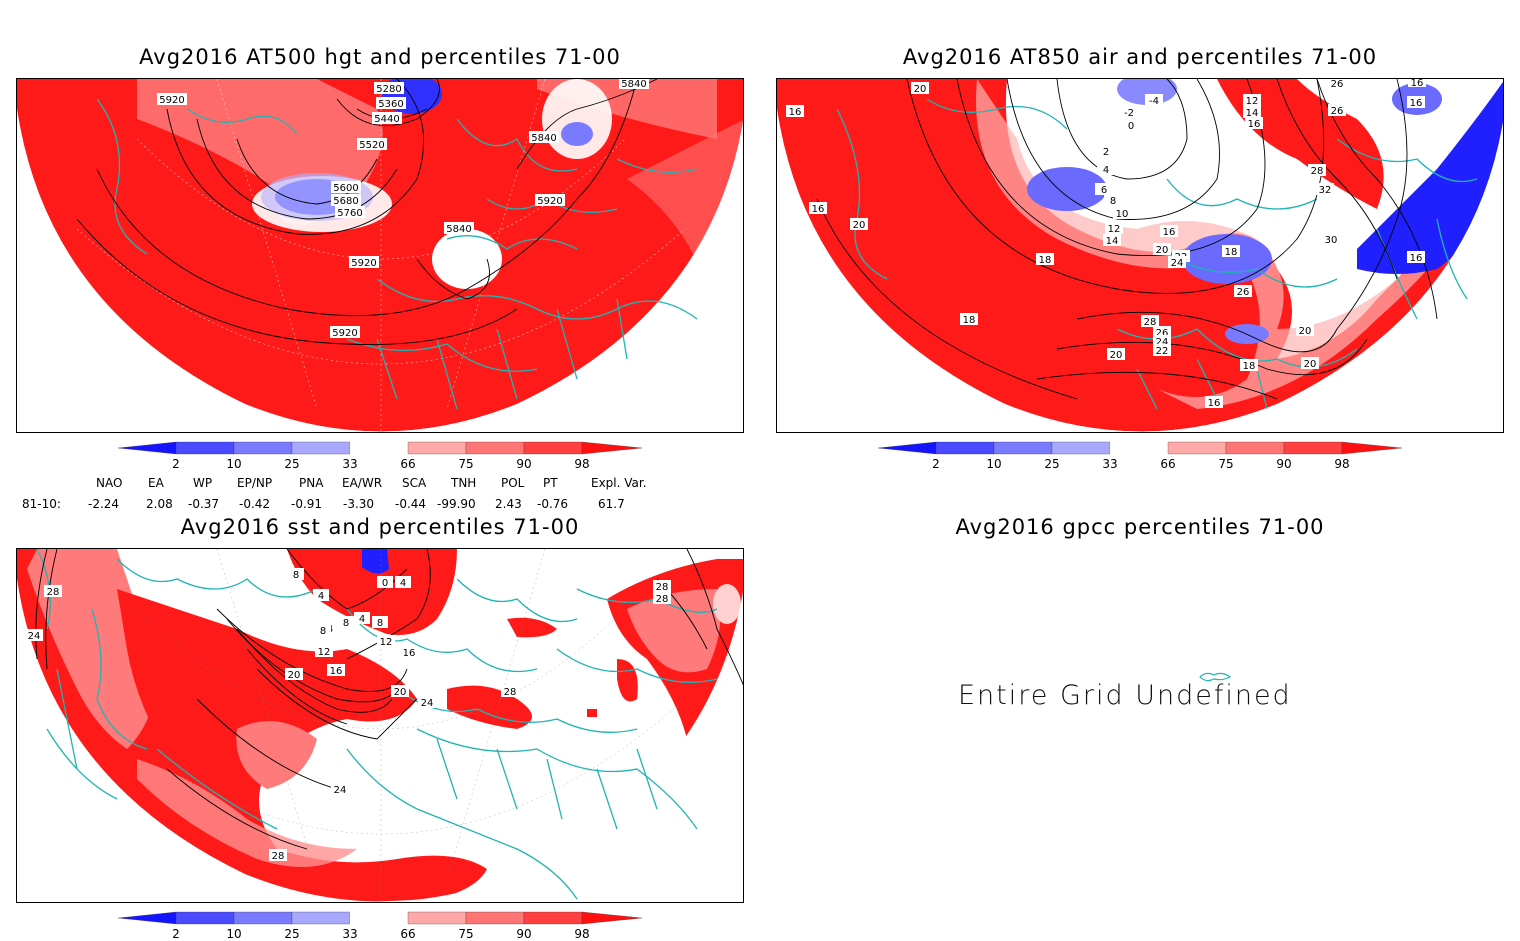  I want to click on clabel-20-sst-b: 20, so click(400, 692).